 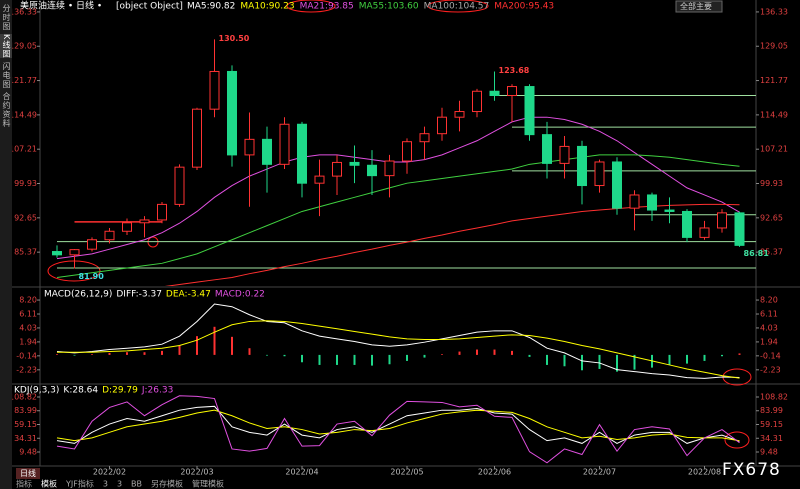 What do you see at coordinates (6, 244) in the screenshot?
I see `sidebar: 分时图 K线图闪电图合约资料` at bounding box center [6, 244].